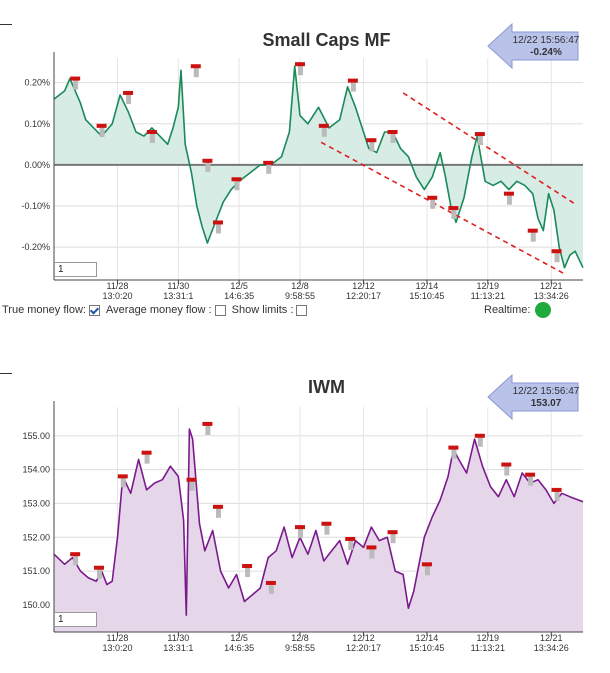  I want to click on show-limits-label: Show limits :, so click(262, 310).